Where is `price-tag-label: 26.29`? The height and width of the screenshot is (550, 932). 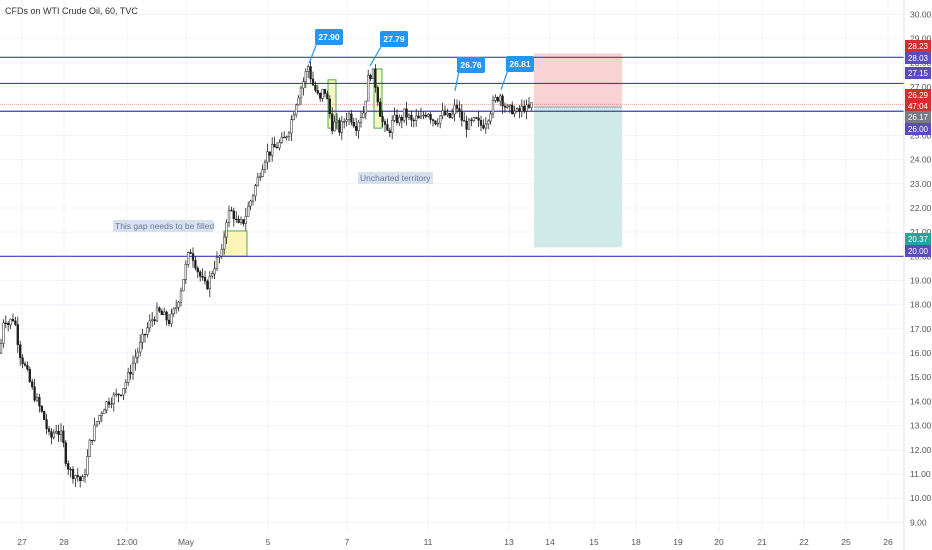
price-tag-label: 26.29 is located at coordinates (918, 95).